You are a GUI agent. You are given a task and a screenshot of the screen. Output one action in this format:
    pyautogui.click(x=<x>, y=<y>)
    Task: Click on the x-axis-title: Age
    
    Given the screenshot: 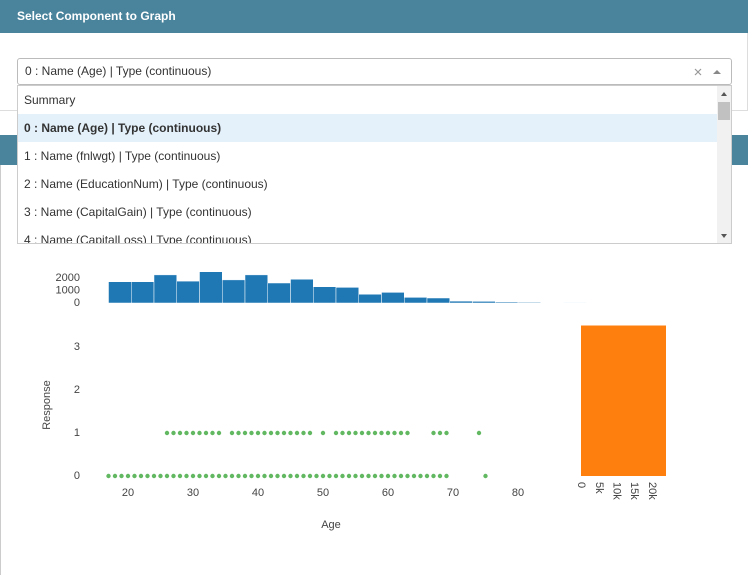 What is the action you would take?
    pyautogui.click(x=331, y=525)
    